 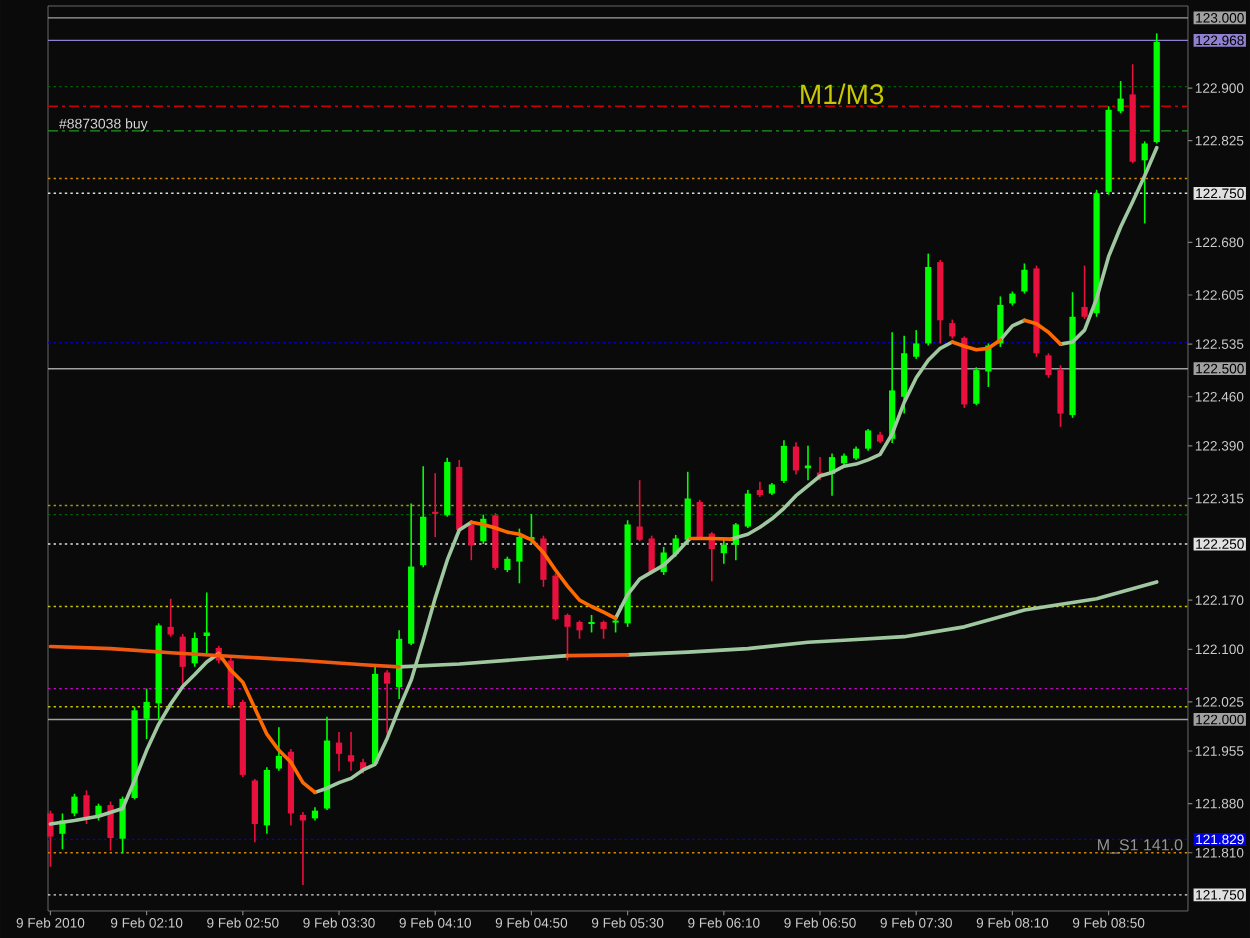 What do you see at coordinates (842, 94) in the screenshot?
I see `annotation: M1/M3` at bounding box center [842, 94].